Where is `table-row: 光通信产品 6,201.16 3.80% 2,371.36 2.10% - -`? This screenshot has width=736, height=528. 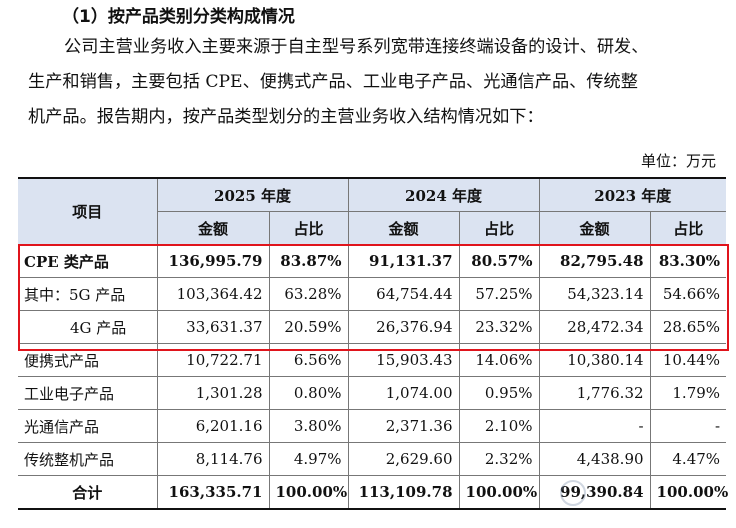
table-row: 光通信产品 6,201.16 3.80% 2,371.36 2.10% - - is located at coordinates (372, 426).